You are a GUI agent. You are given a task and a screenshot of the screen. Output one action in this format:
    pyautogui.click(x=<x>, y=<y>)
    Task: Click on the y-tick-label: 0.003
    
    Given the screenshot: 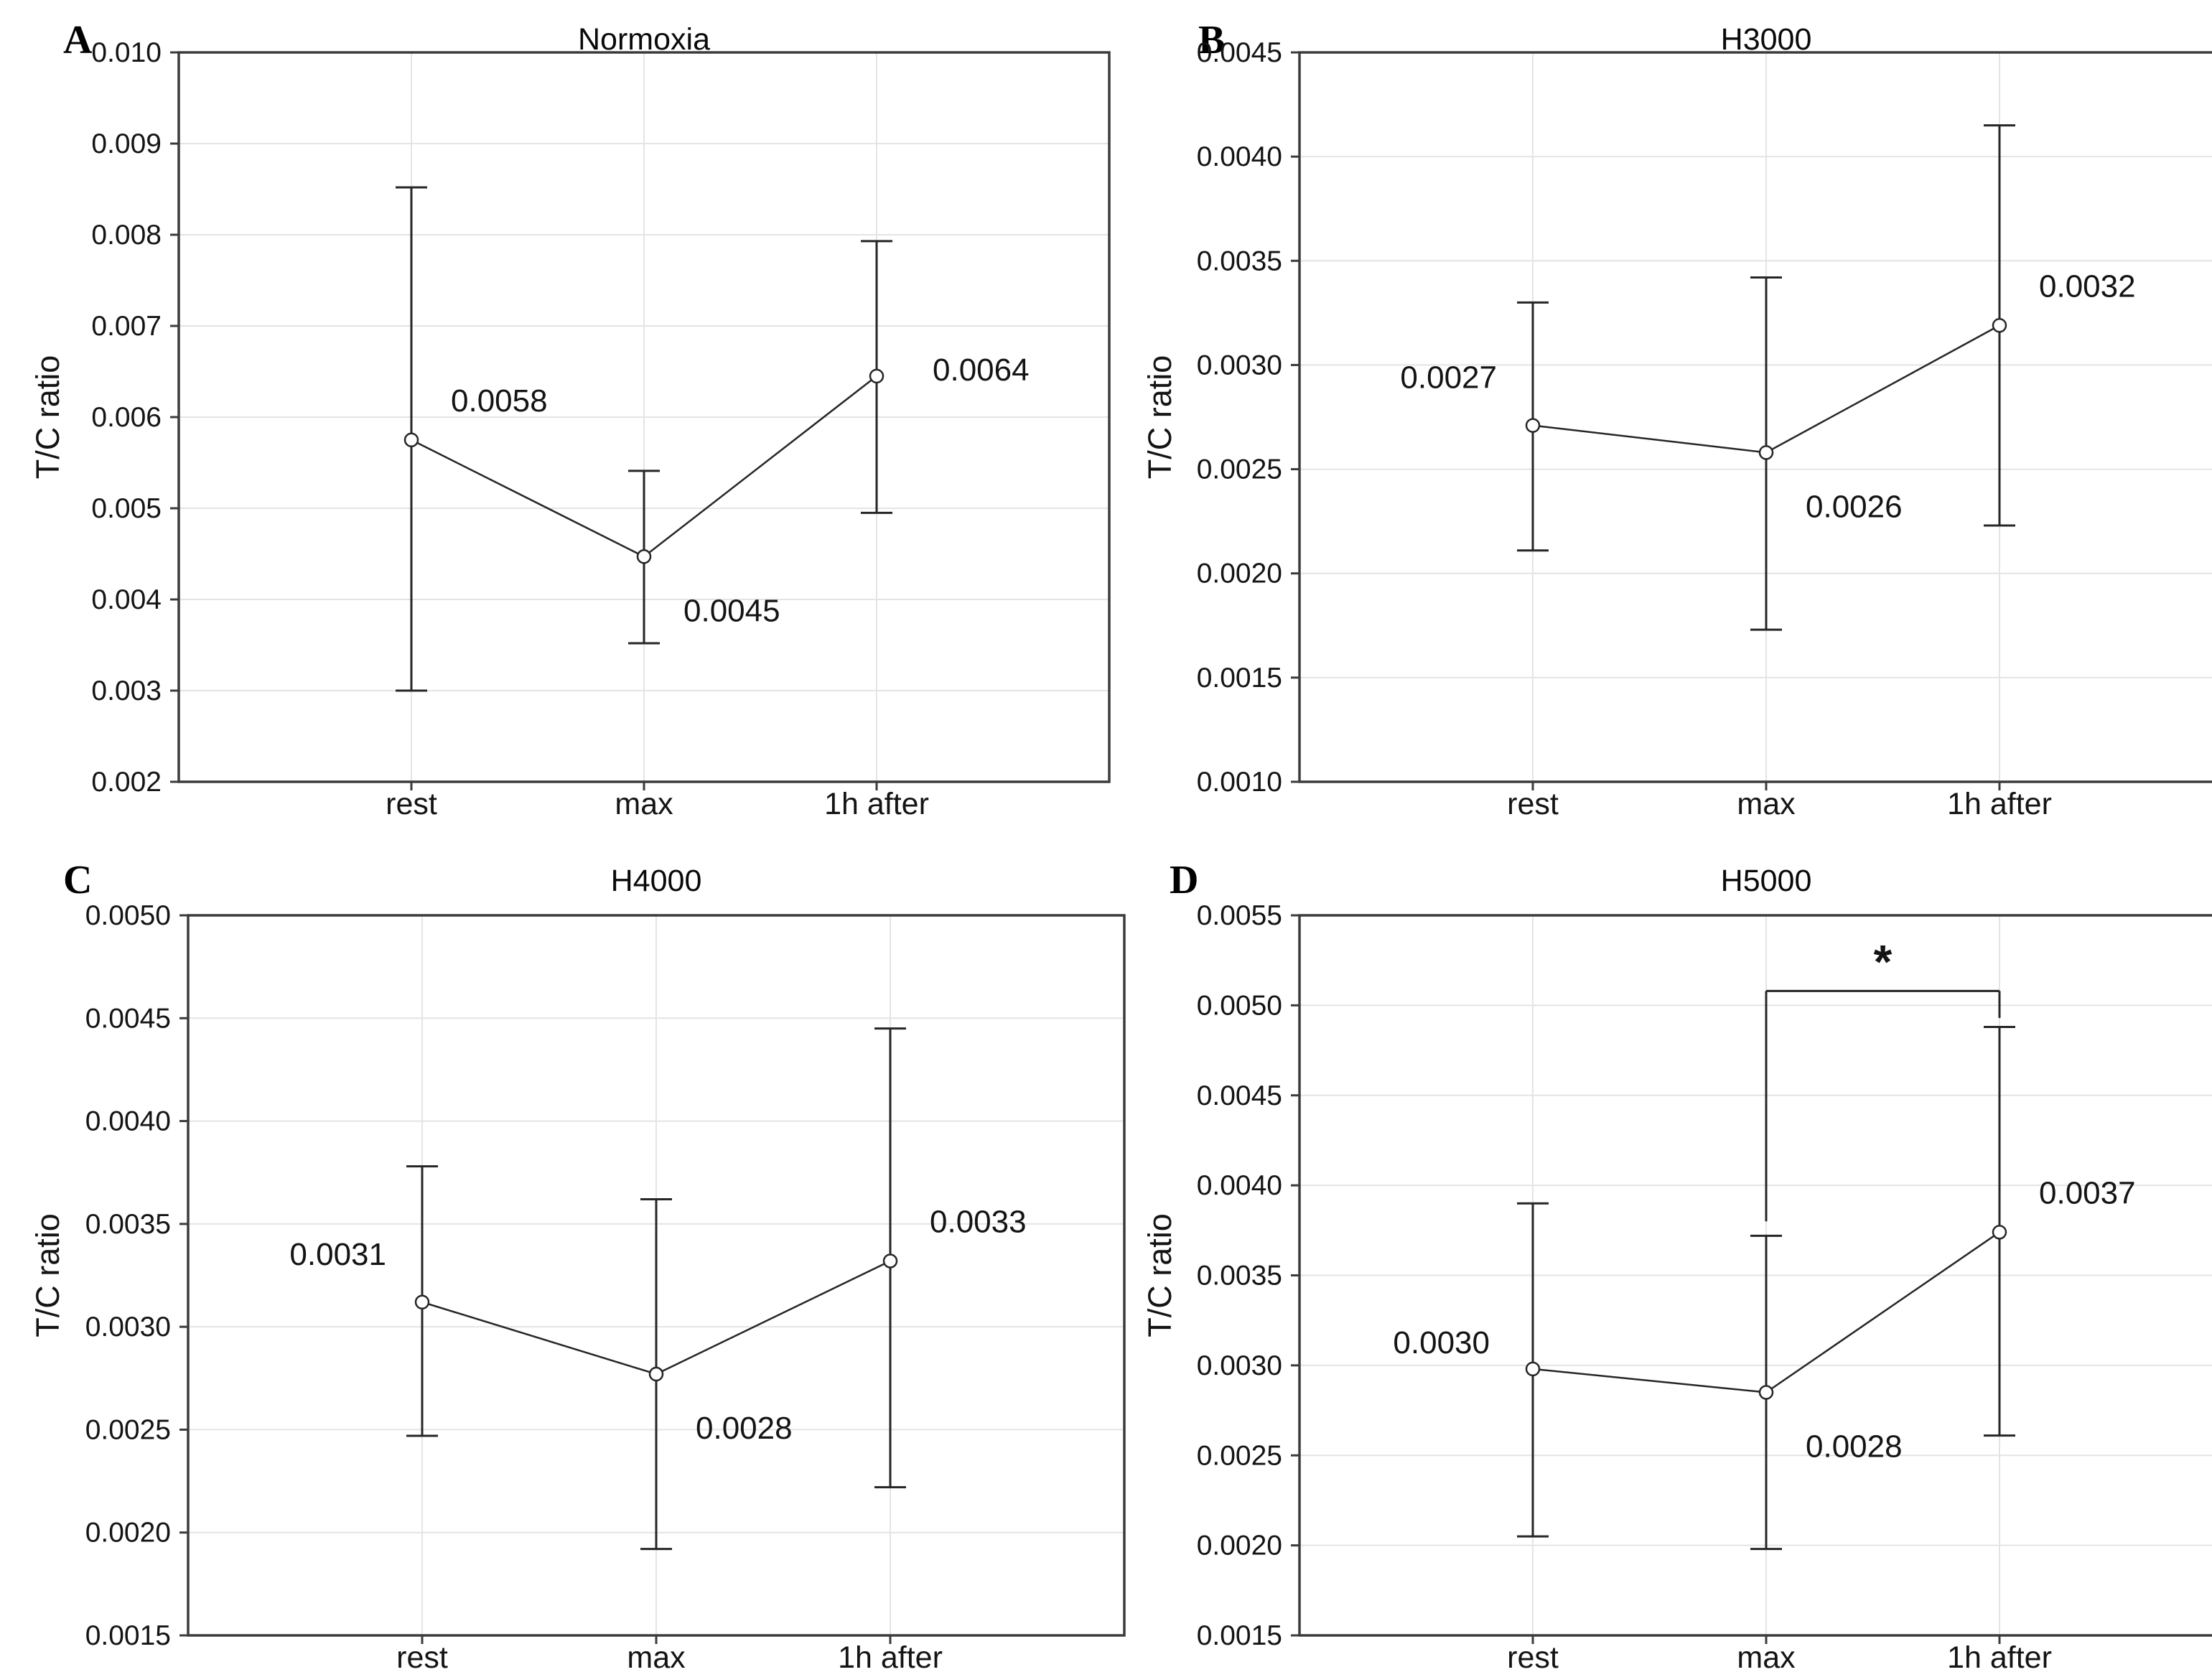 What is the action you would take?
    pyautogui.click(x=126, y=691)
    